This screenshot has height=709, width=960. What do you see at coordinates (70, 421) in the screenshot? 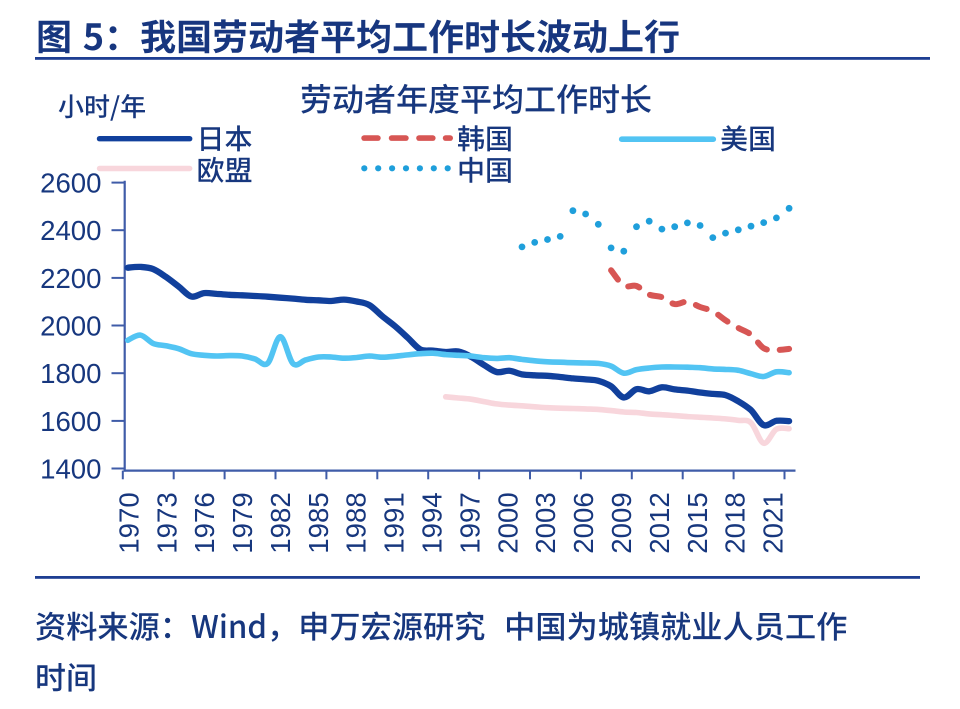
I see `svg-text: 1600` at bounding box center [70, 421].